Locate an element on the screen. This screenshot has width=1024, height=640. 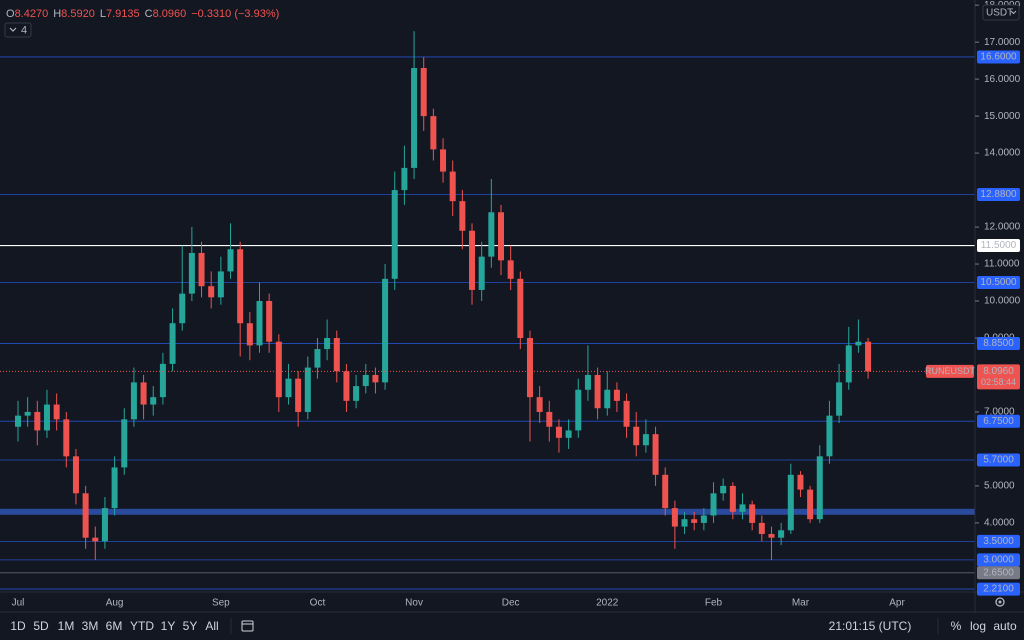
countdown: 02:58:44 is located at coordinates (998, 382).